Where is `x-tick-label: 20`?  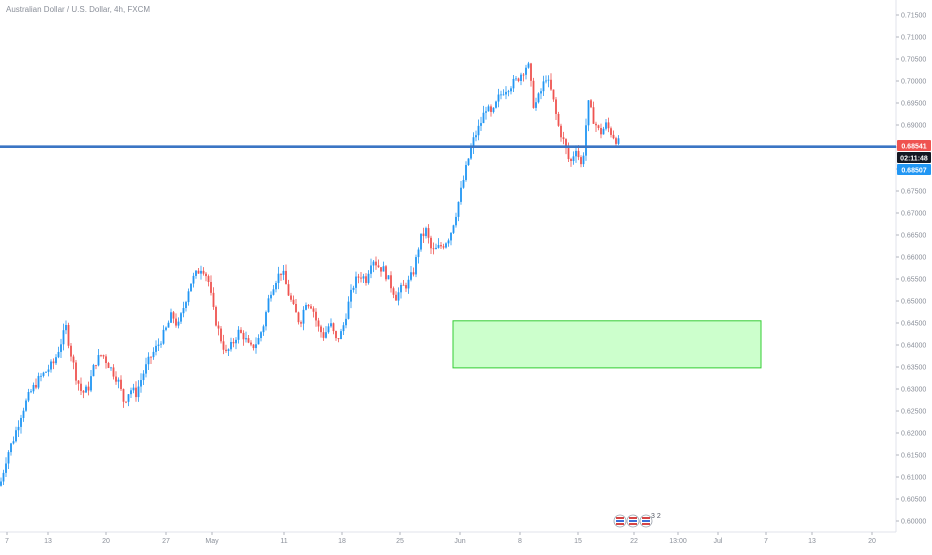
x-tick-label: 20 is located at coordinates (872, 541).